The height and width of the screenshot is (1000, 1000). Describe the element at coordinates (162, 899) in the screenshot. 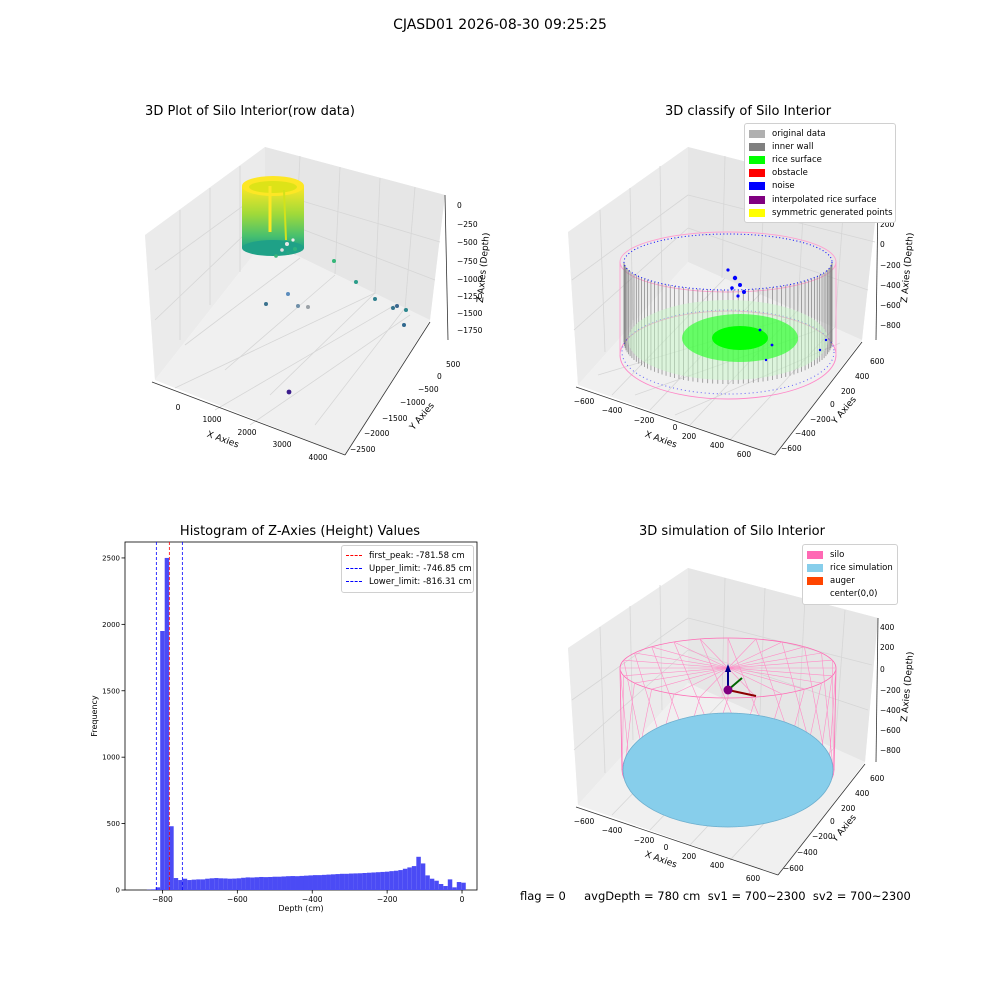

I see `histogram-x-tick-label: −800` at that location.